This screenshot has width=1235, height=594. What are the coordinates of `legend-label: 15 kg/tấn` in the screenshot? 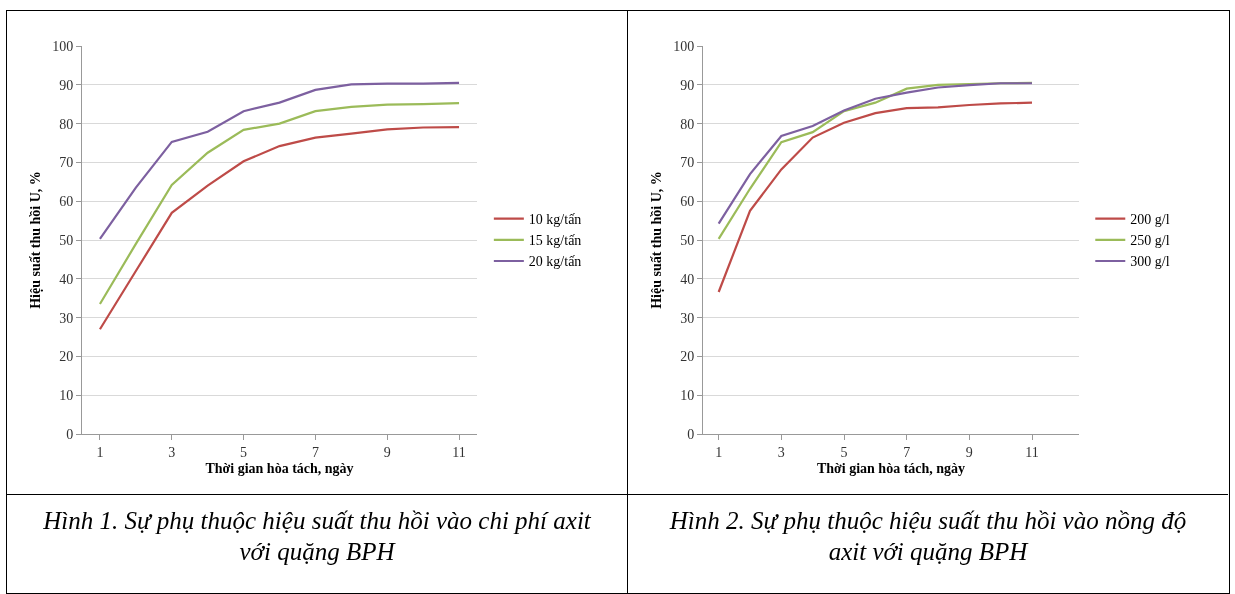 It's located at (555, 241).